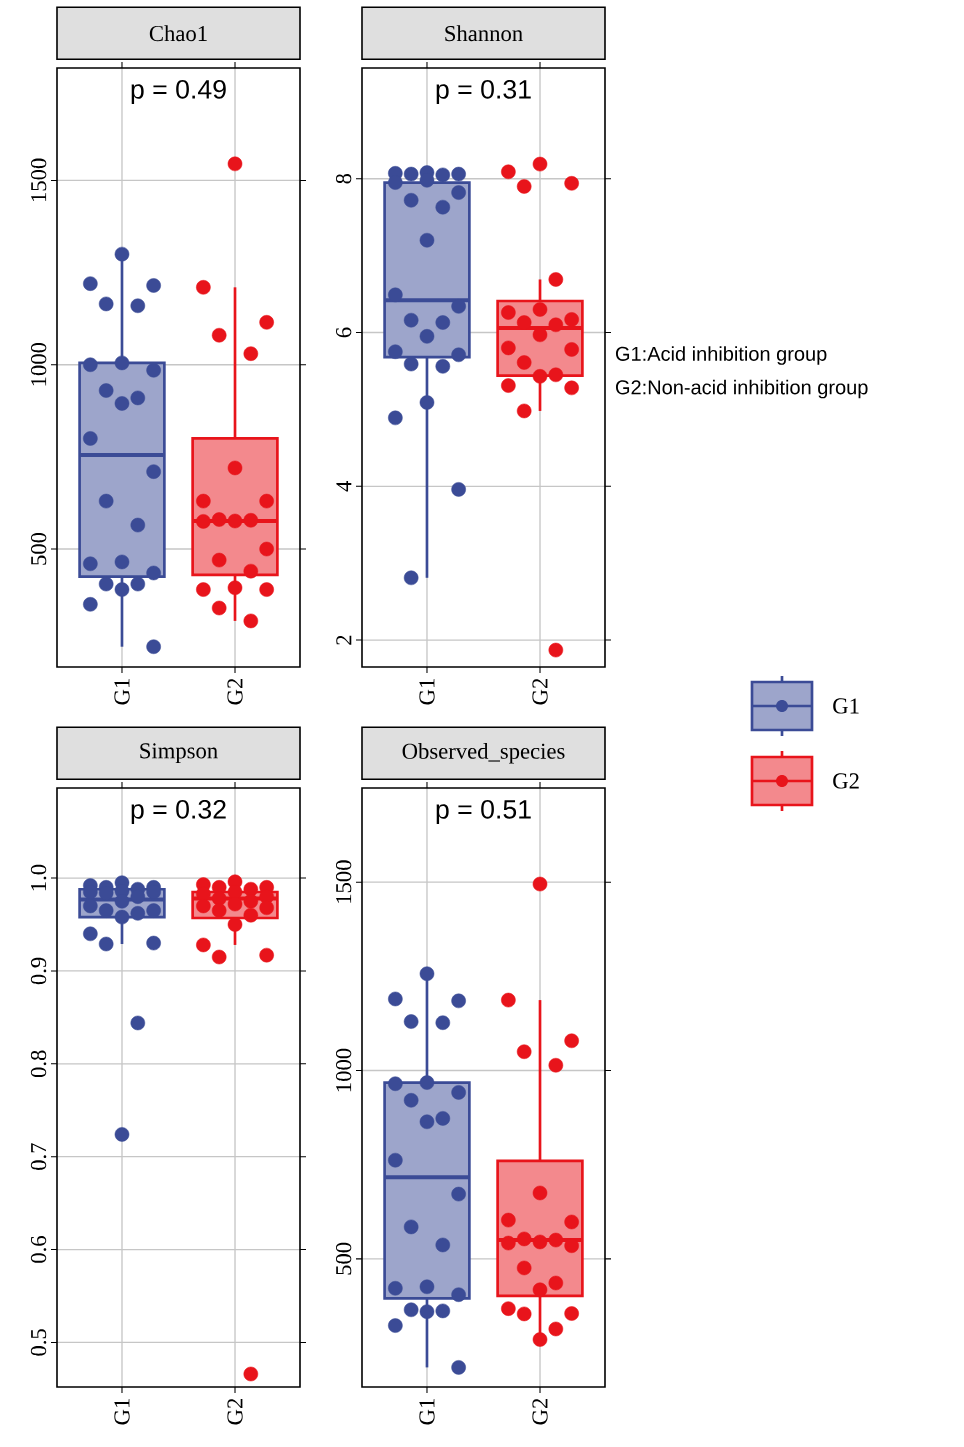 The image size is (964, 1447). Describe the element at coordinates (178, 92) in the screenshot. I see `annotation: p = 0.49` at that location.